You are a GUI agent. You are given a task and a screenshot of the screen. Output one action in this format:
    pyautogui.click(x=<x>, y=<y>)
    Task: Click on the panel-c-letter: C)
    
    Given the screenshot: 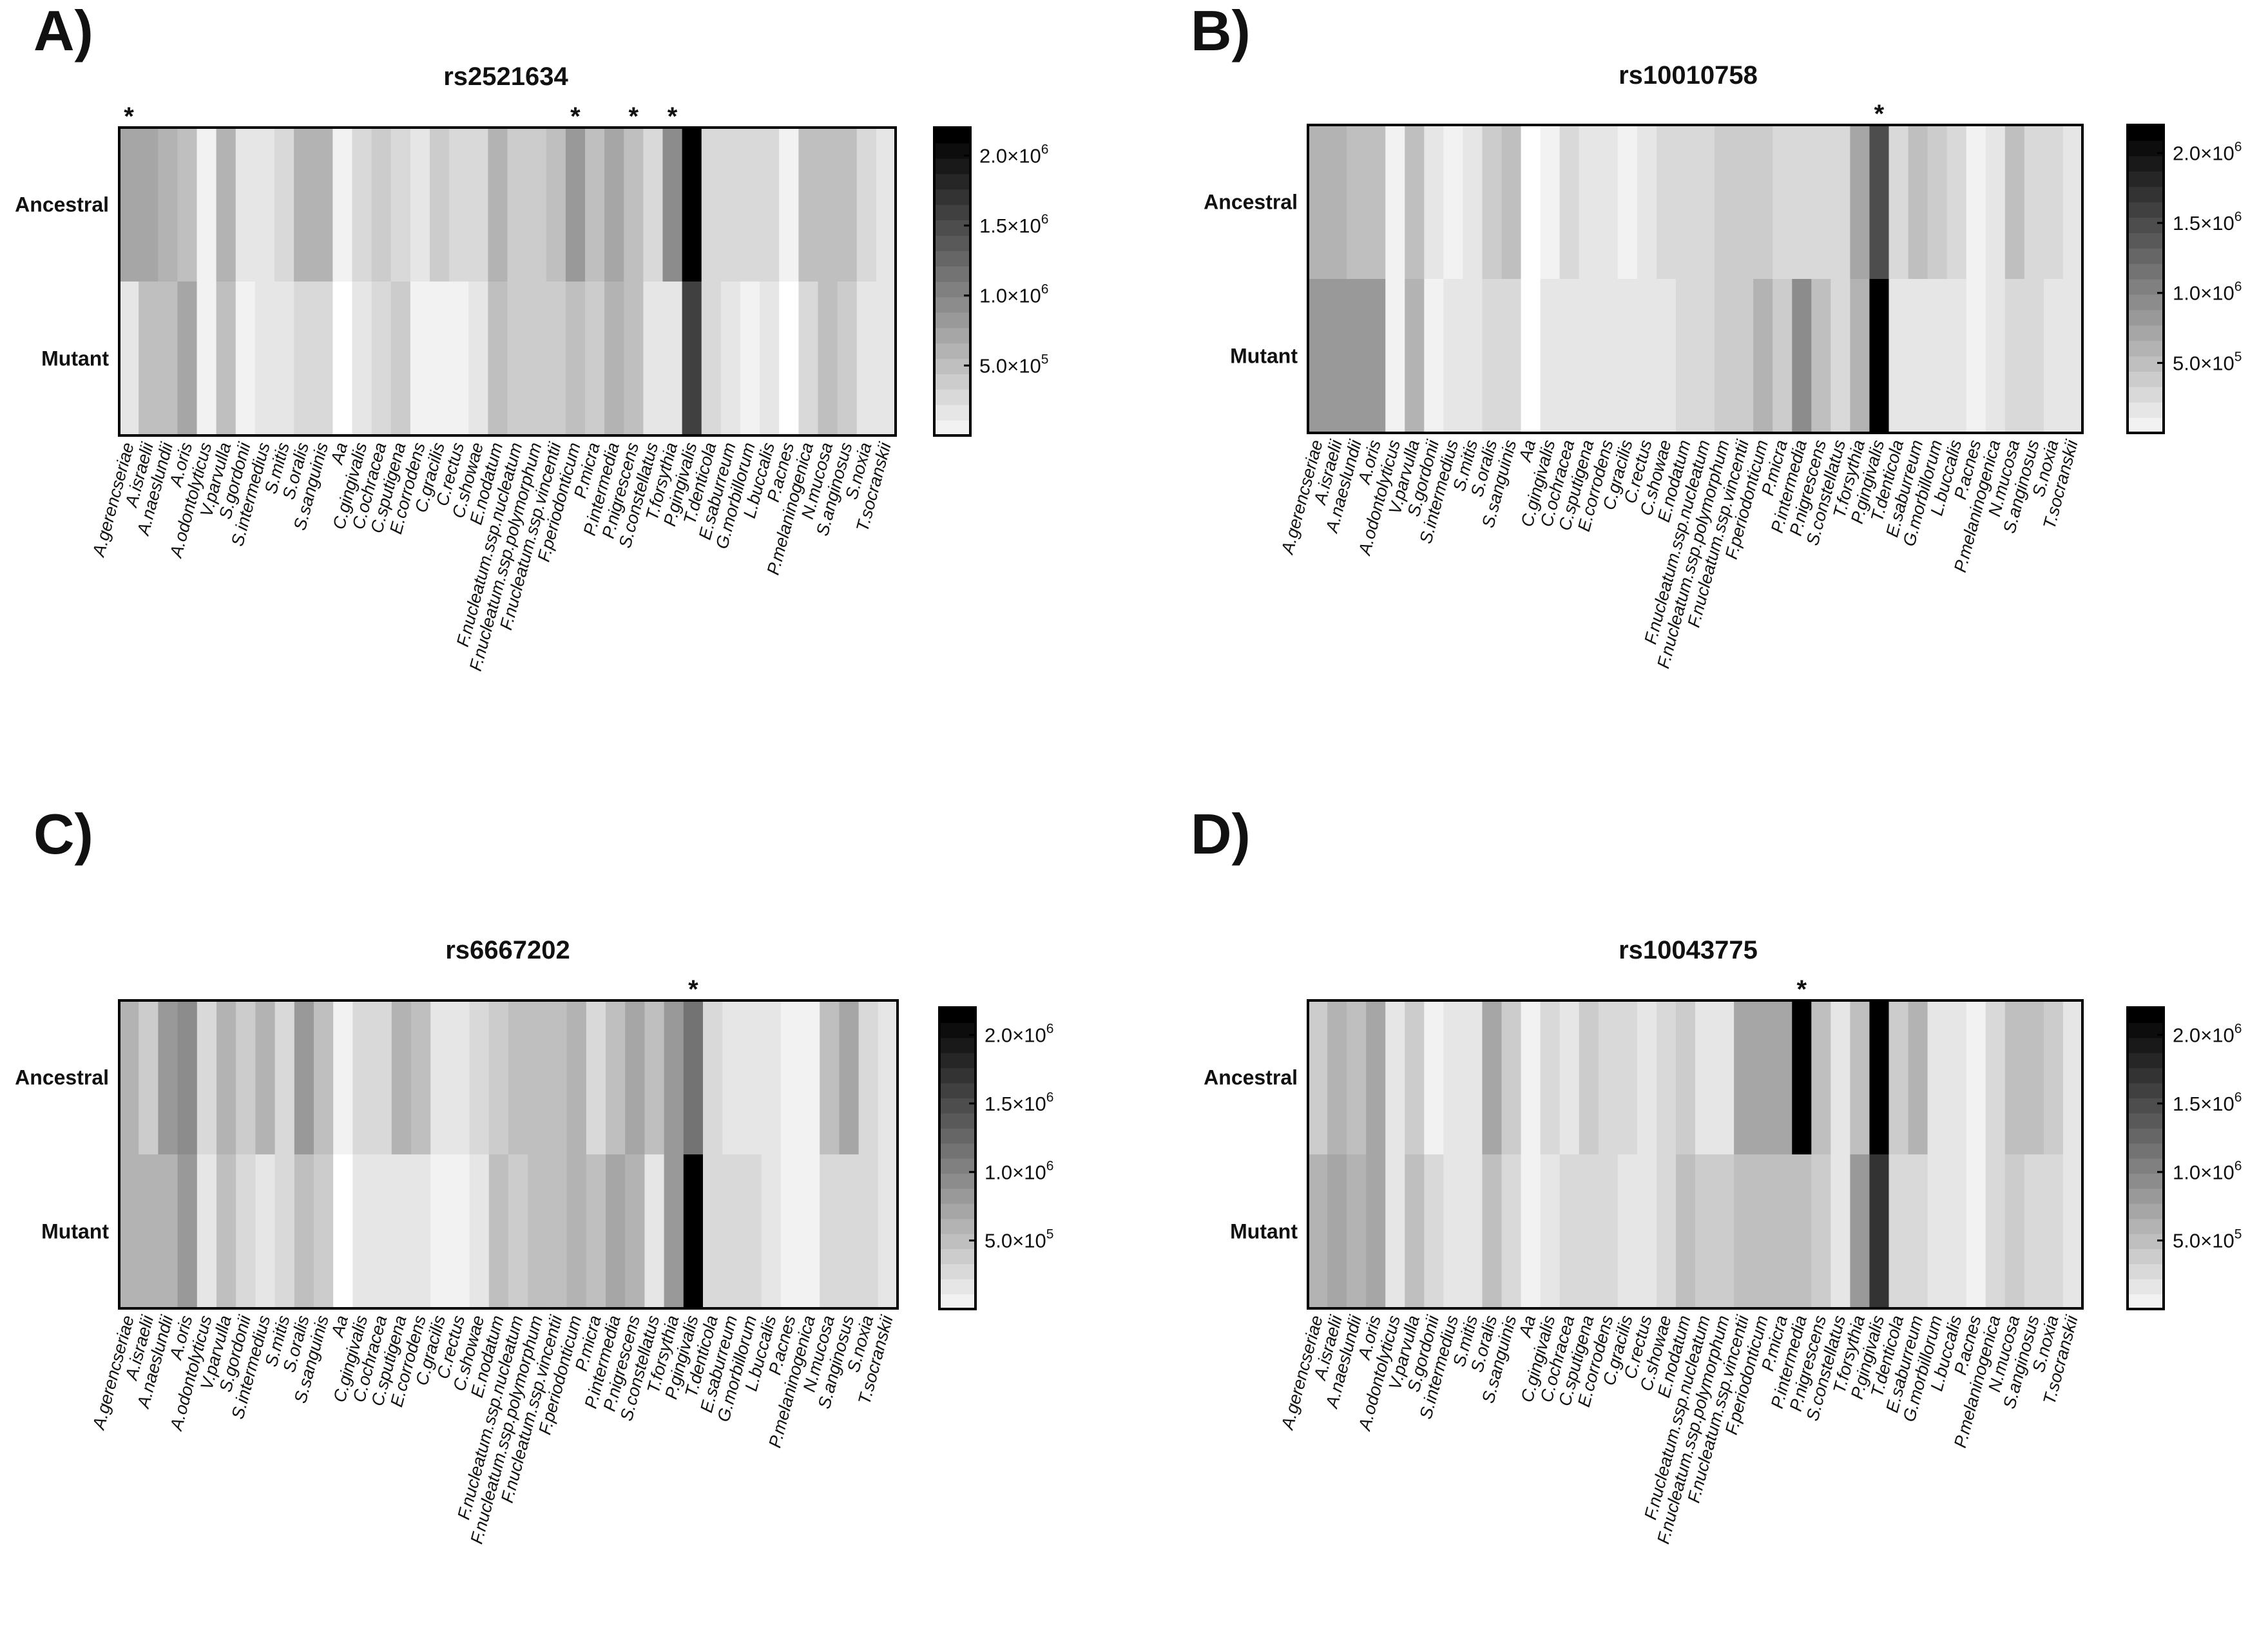 What is the action you would take?
    pyautogui.click(x=63, y=834)
    